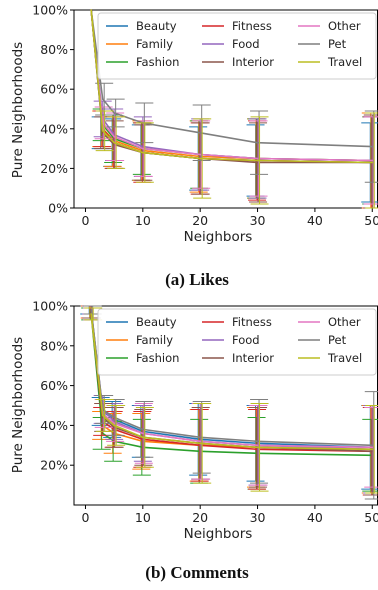  What do you see at coordinates (197, 572) in the screenshot?
I see `figure-caption: (b) Comments` at bounding box center [197, 572].